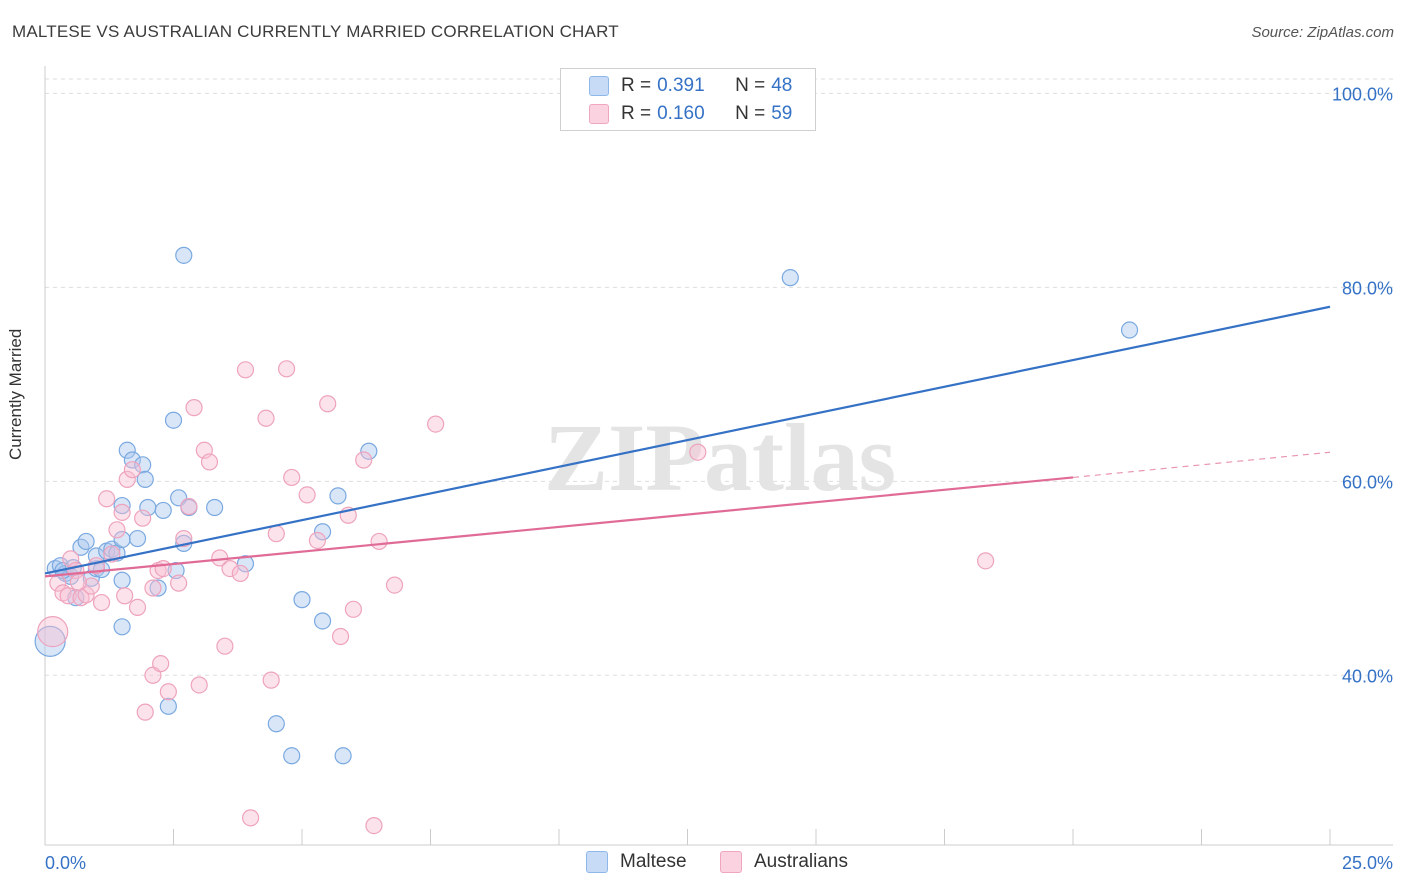 The image size is (1406, 892). I want to click on series-legend: Maltese Australians, so click(703, 864).